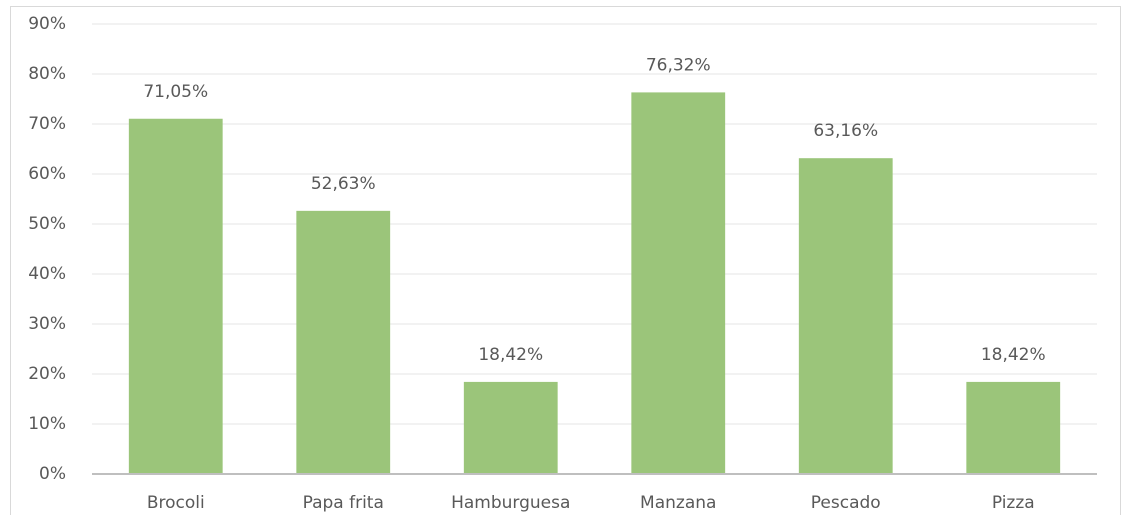  I want to click on y-tick-label: 90%, so click(47, 24).